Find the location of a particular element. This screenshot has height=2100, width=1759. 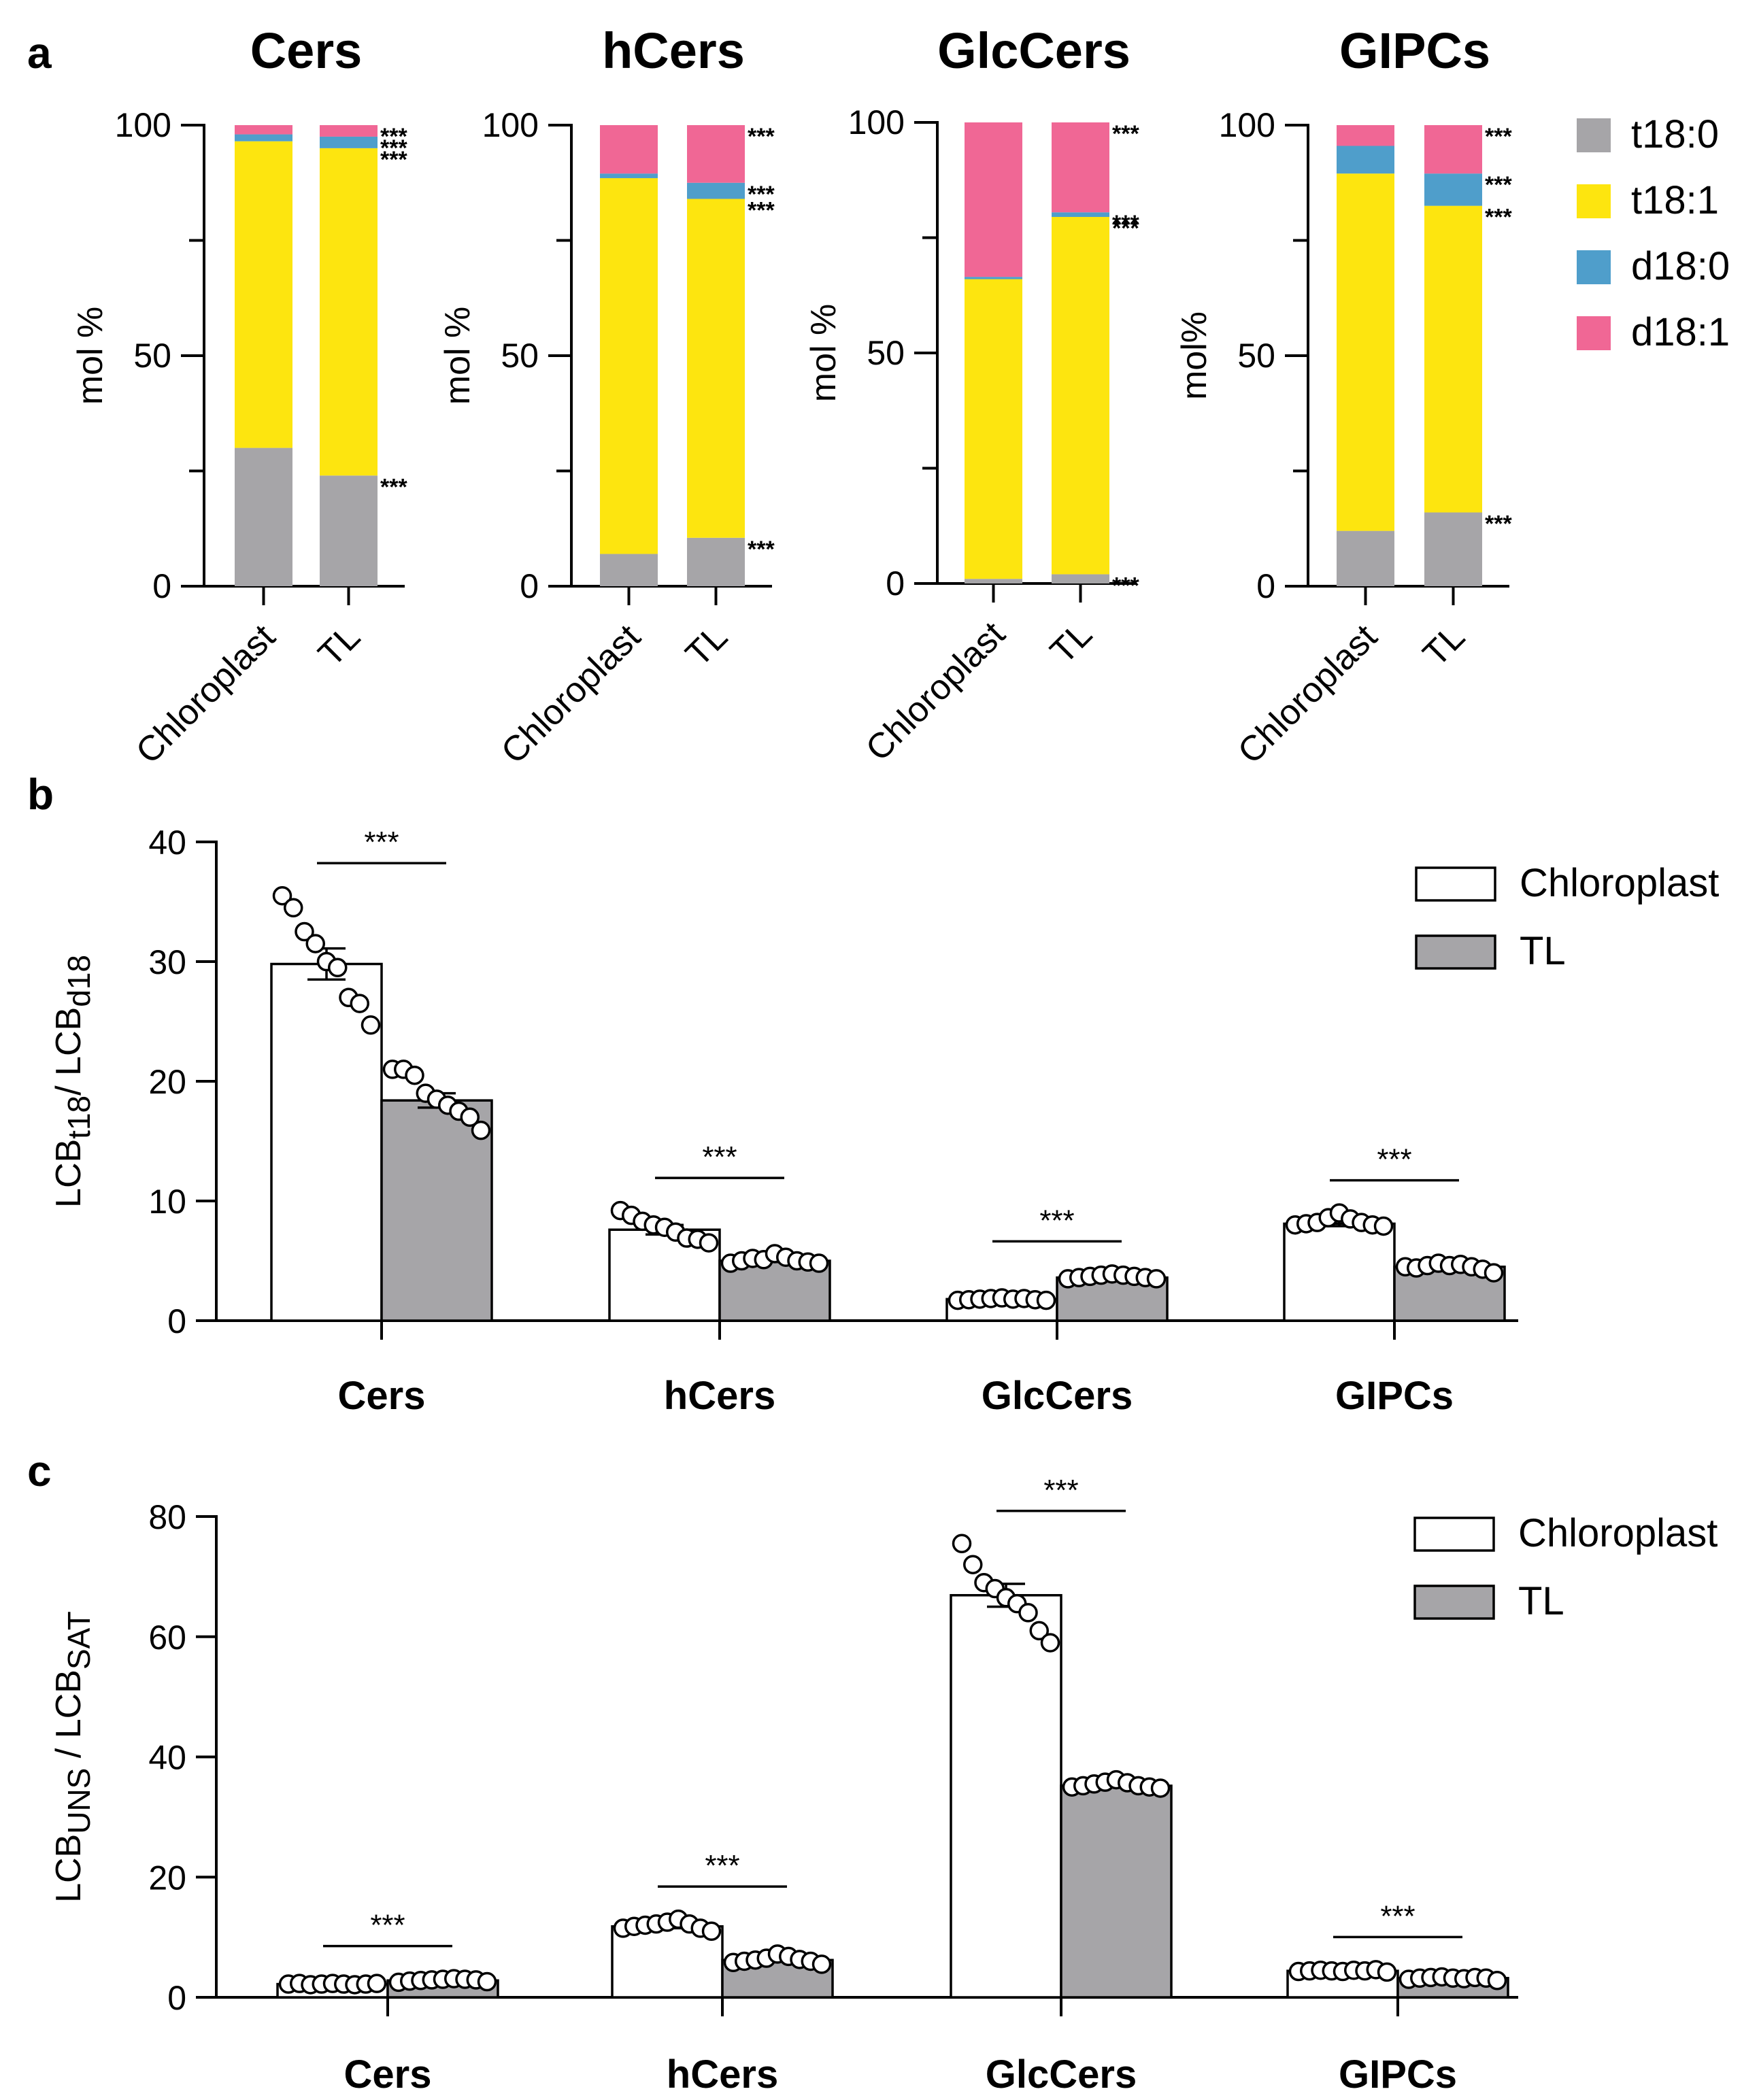

subplot-title: Cers is located at coordinates (307, 50).